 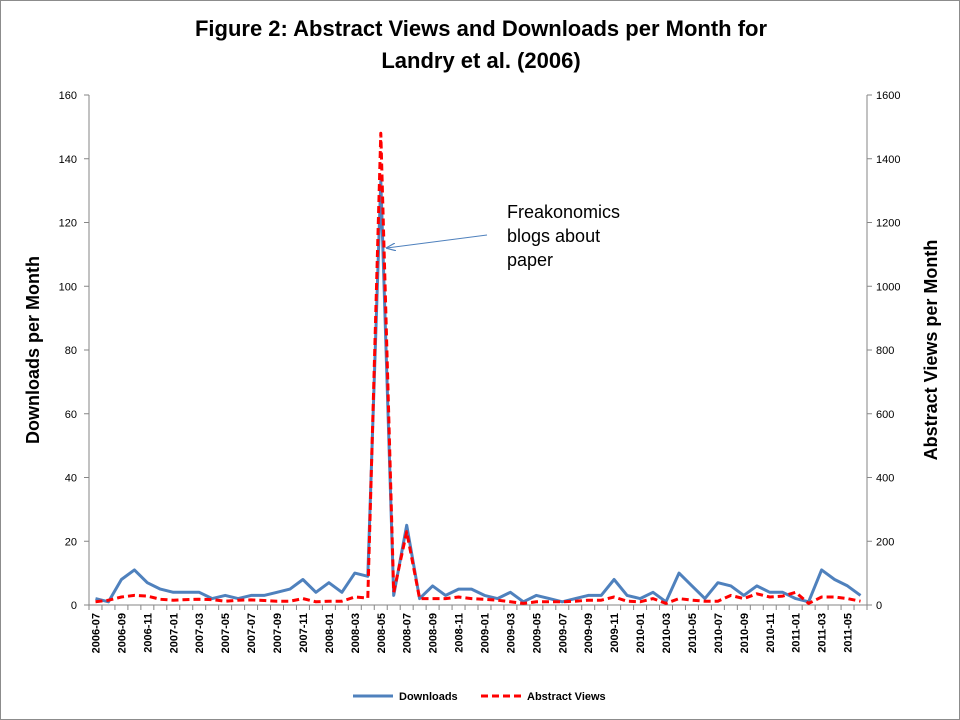 I want to click on y-tick-label-right: 200, so click(x=885, y=542).